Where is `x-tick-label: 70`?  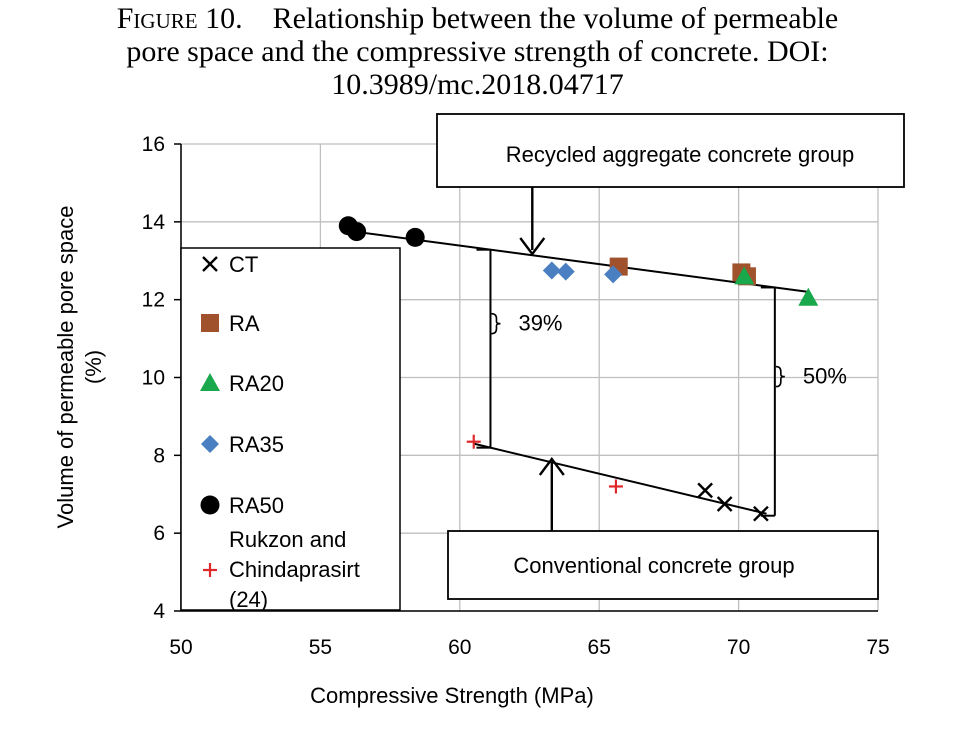
x-tick-label: 70 is located at coordinates (738, 647).